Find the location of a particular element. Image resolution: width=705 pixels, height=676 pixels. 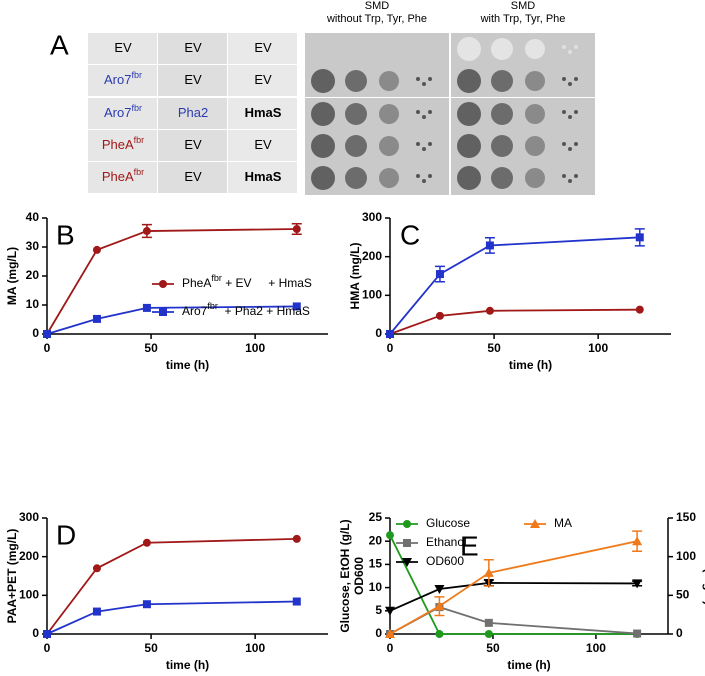

cell-text: PheAfbr is located at coordinates (123, 143).